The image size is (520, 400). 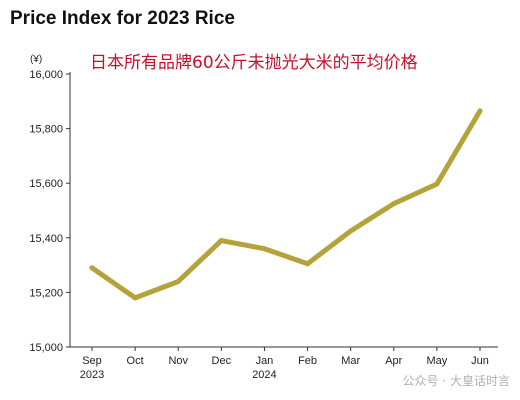 I want to click on x-year-label: 2023, so click(x=92, y=375).